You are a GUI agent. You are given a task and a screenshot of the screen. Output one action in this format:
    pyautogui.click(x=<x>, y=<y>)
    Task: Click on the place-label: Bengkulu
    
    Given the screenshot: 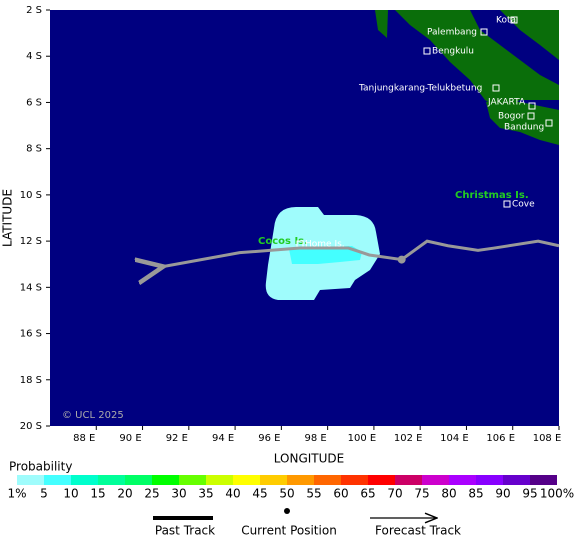 What is the action you would take?
    pyautogui.click(x=453, y=52)
    